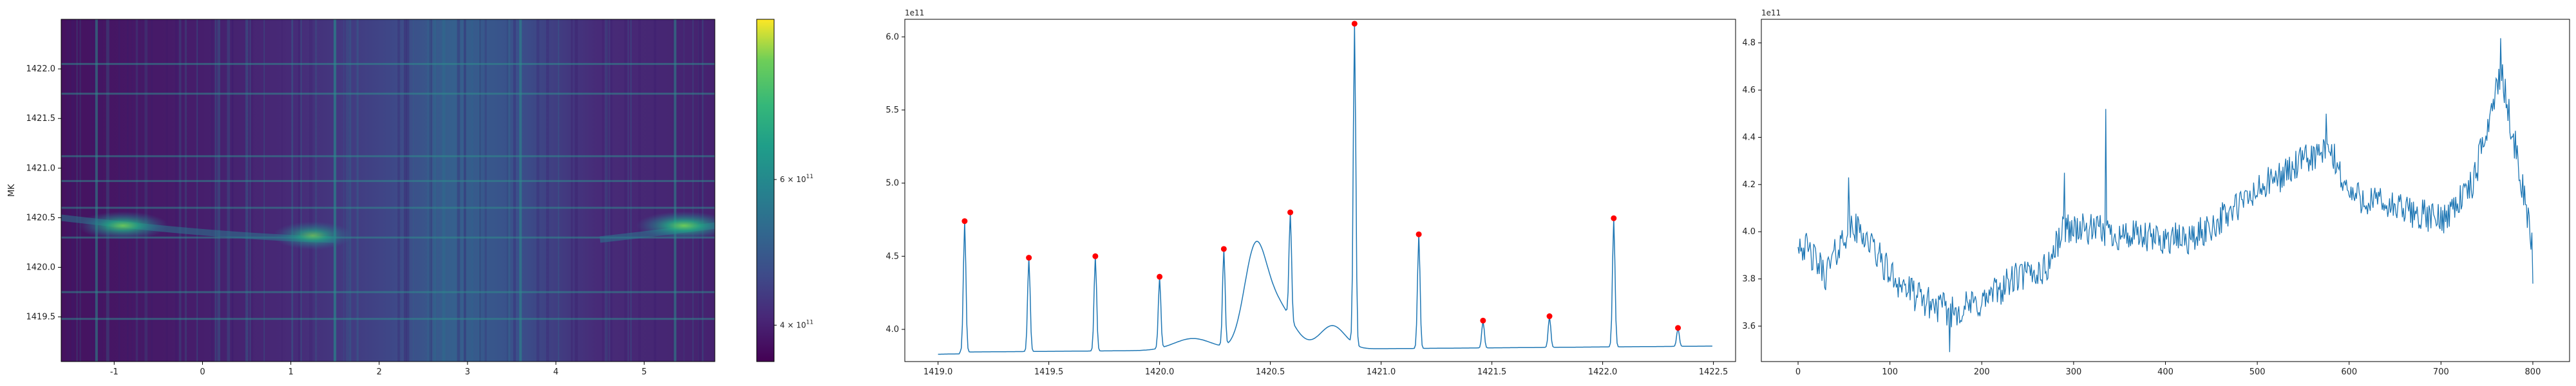 The image size is (2576, 386). Describe the element at coordinates (114, 372) in the screenshot. I see `x-tick-label: -1` at that location.